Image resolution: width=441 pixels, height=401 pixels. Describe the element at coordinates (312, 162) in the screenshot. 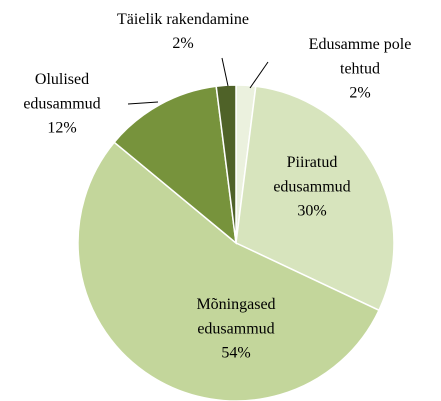

I see `label-line: Piiratud` at that location.